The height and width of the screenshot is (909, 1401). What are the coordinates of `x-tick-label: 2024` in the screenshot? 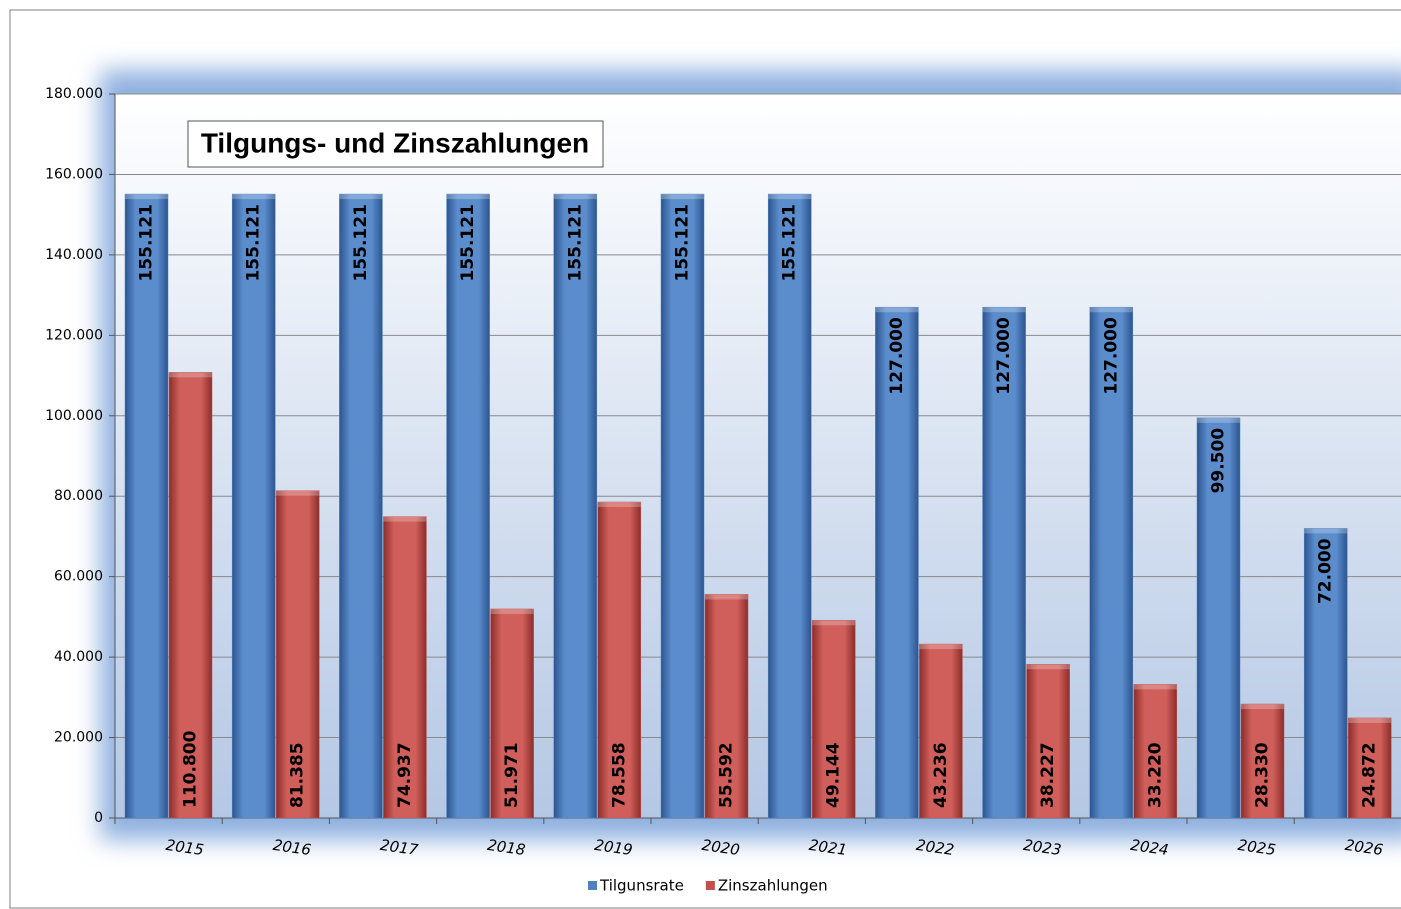 It's located at (1149, 847).